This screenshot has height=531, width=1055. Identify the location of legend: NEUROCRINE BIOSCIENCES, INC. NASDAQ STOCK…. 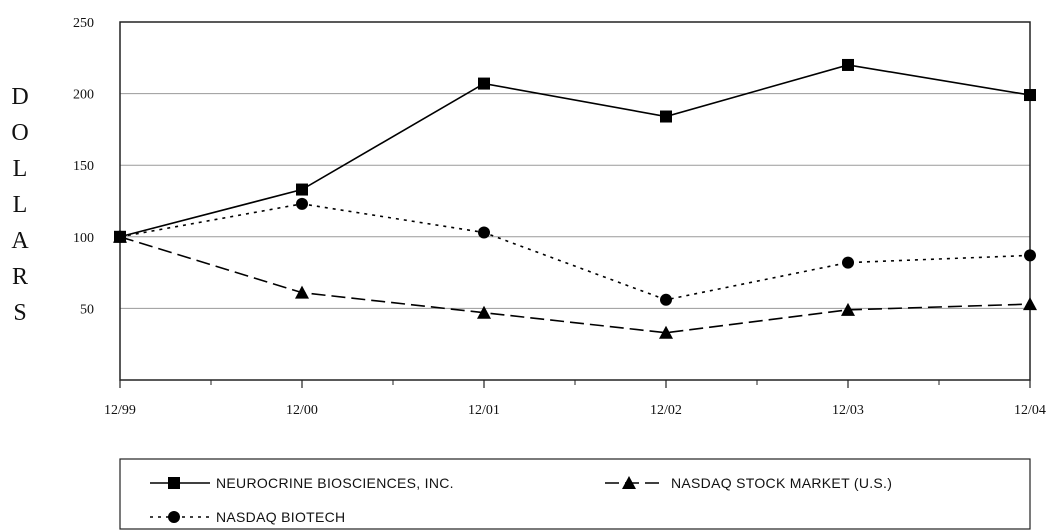
(521, 500).